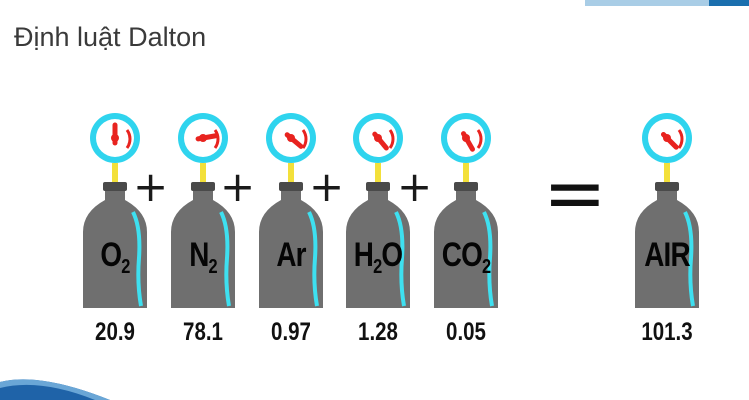 The height and width of the screenshot is (400, 749). I want to click on gas-formula: AIR, so click(667, 255).